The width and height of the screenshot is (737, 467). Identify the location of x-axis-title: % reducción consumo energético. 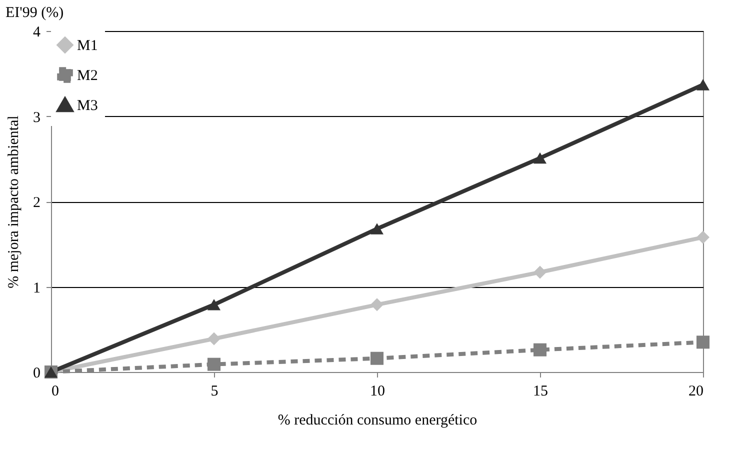
(378, 420).